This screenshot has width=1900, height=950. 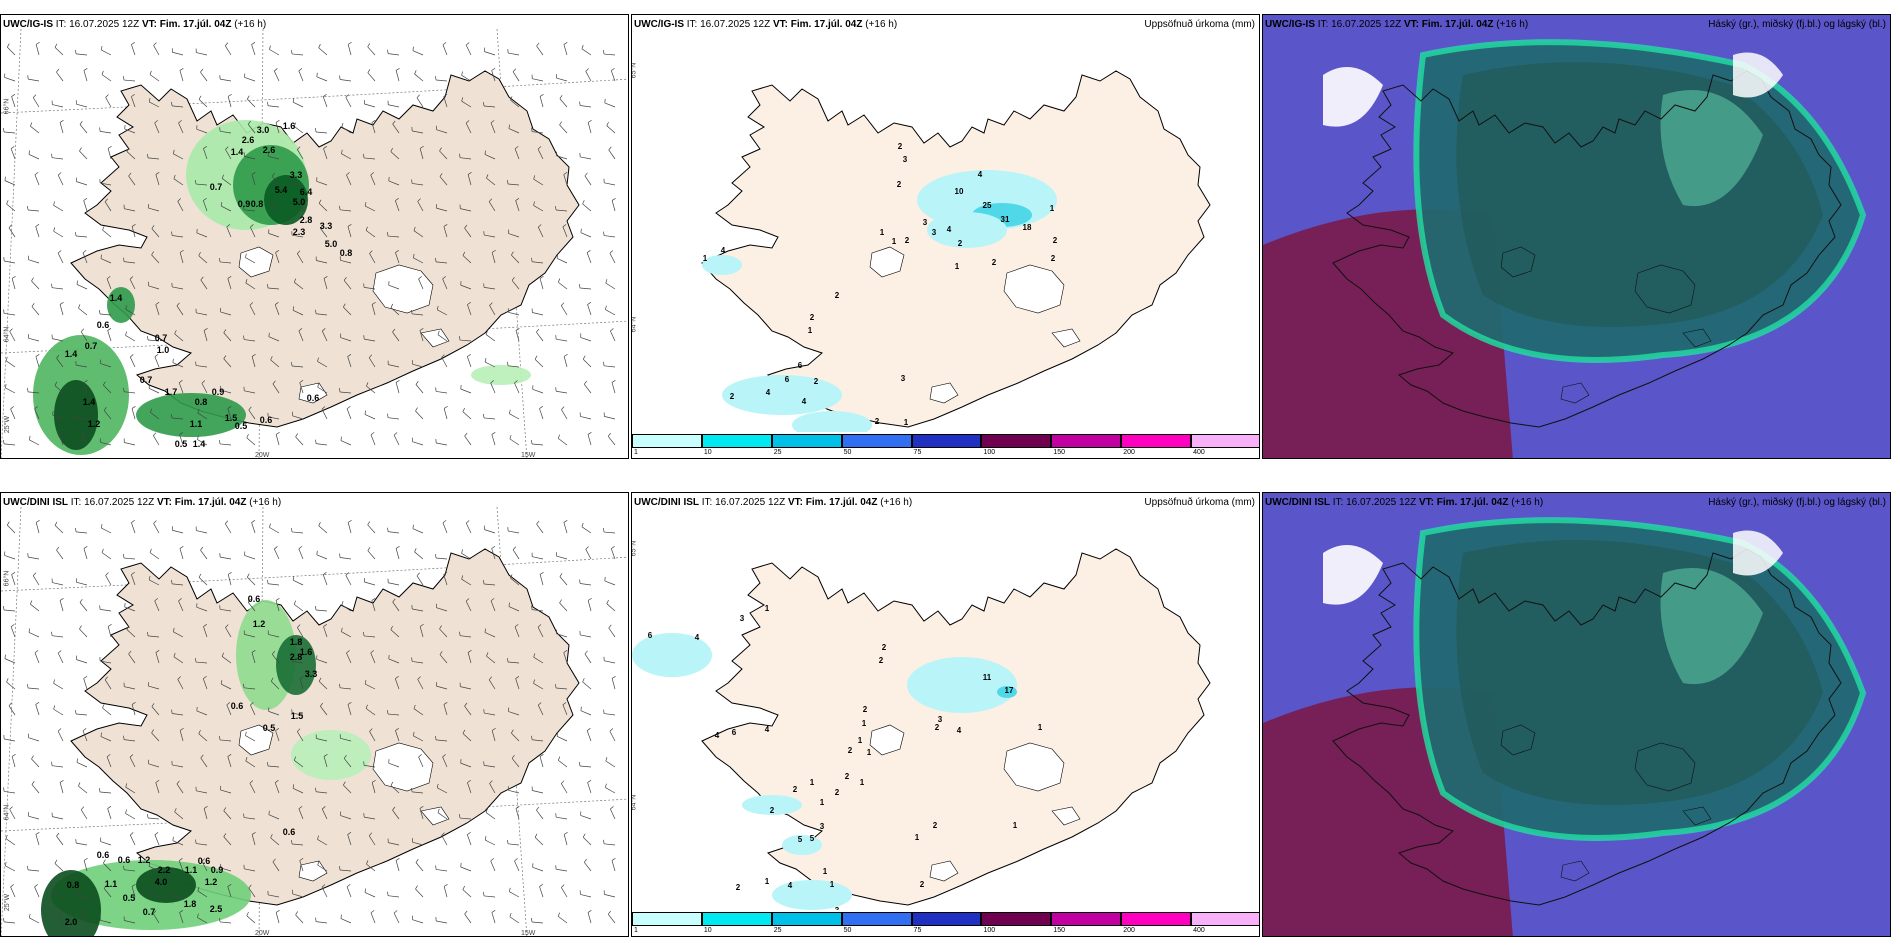 What do you see at coordinates (1199, 24) in the screenshot?
I see `field-title: Uppsöfnuð úrkoma (mm)` at bounding box center [1199, 24].